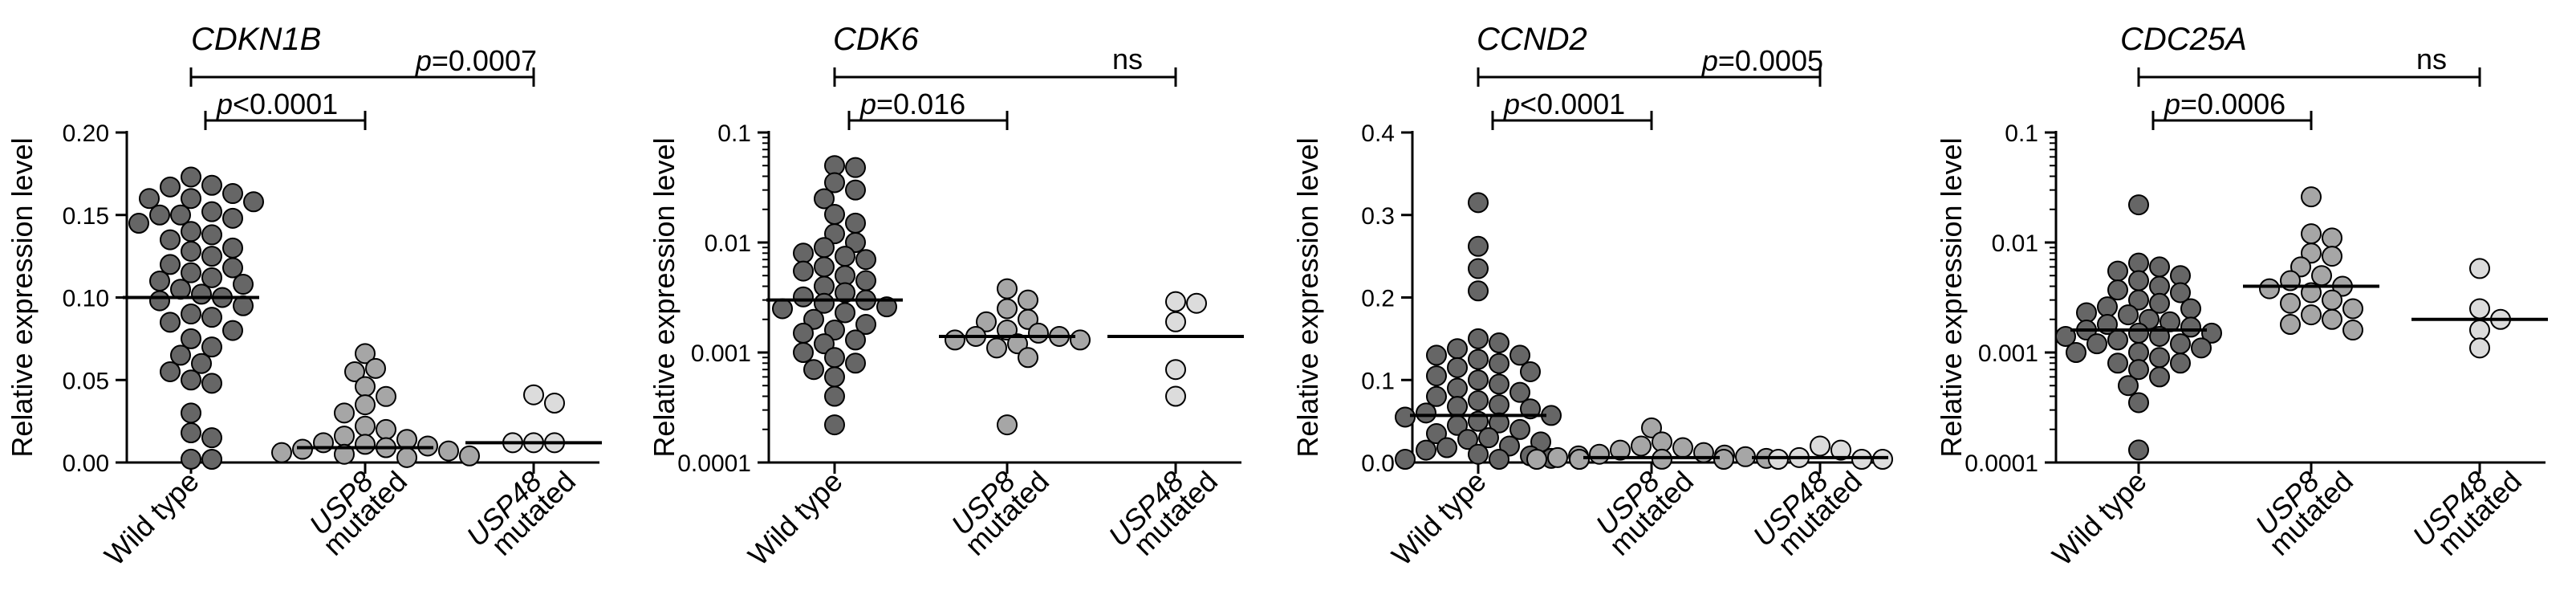 The height and width of the screenshot is (599, 2576). I want to click on y-axis-label: Relative expression level, so click(1308, 297).